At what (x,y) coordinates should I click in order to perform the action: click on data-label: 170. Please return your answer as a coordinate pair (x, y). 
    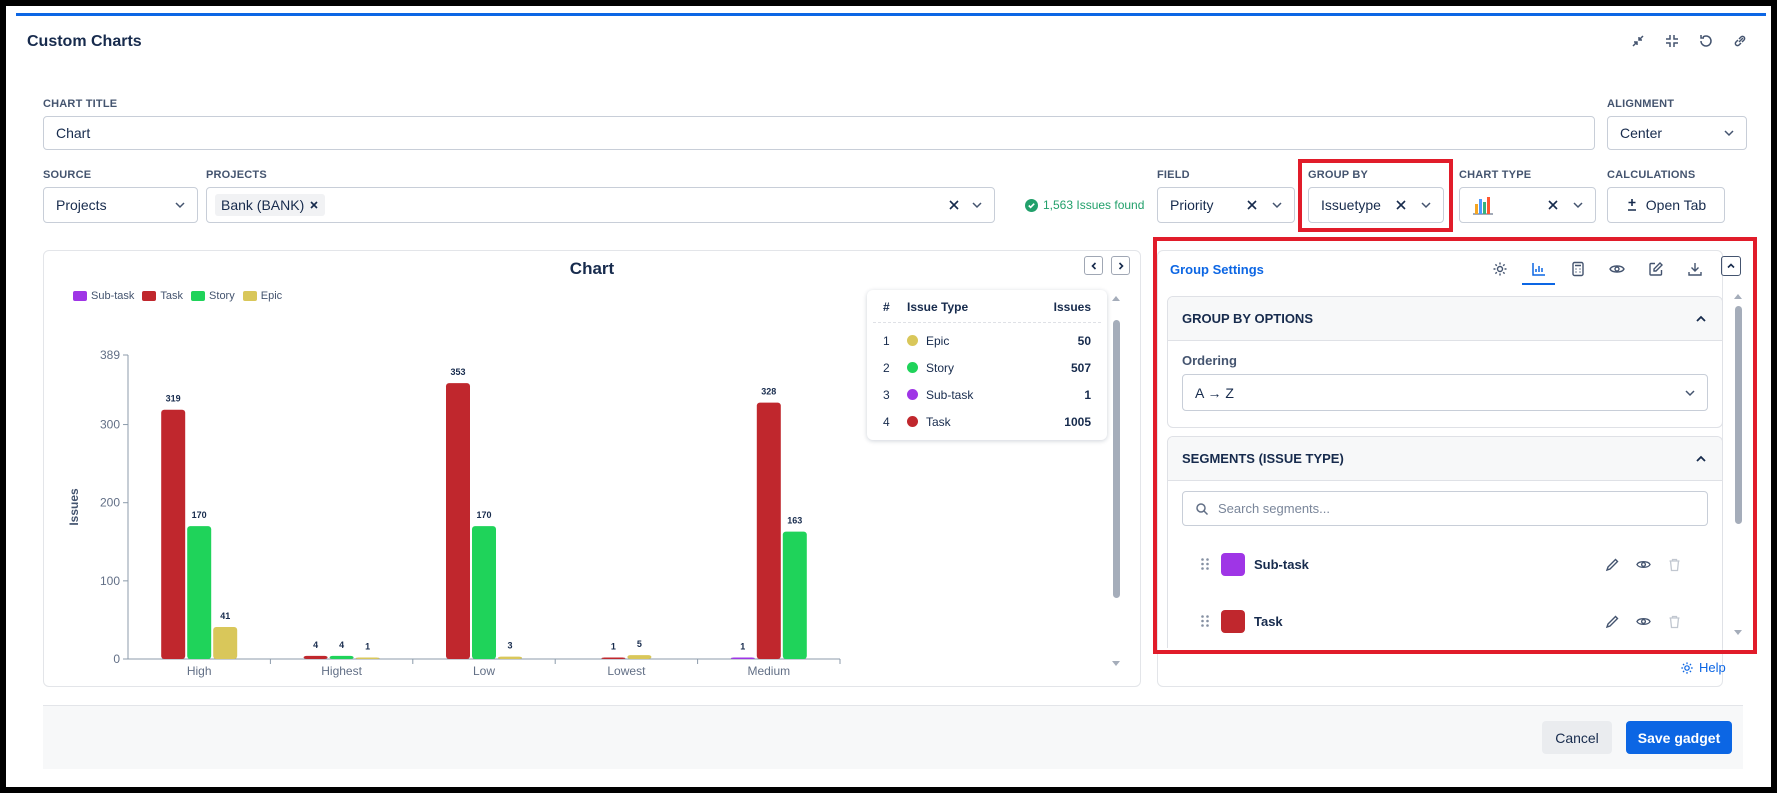
    Looking at the image, I should click on (199, 515).